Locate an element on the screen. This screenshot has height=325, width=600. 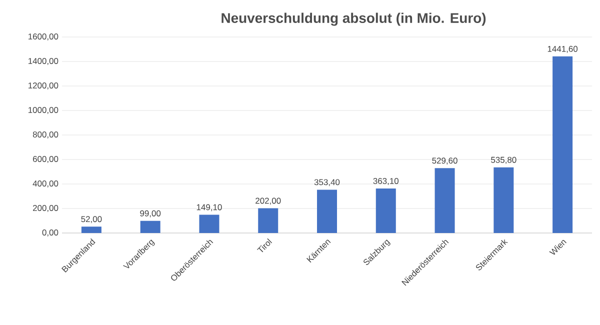
data-label: 353,40 is located at coordinates (327, 182).